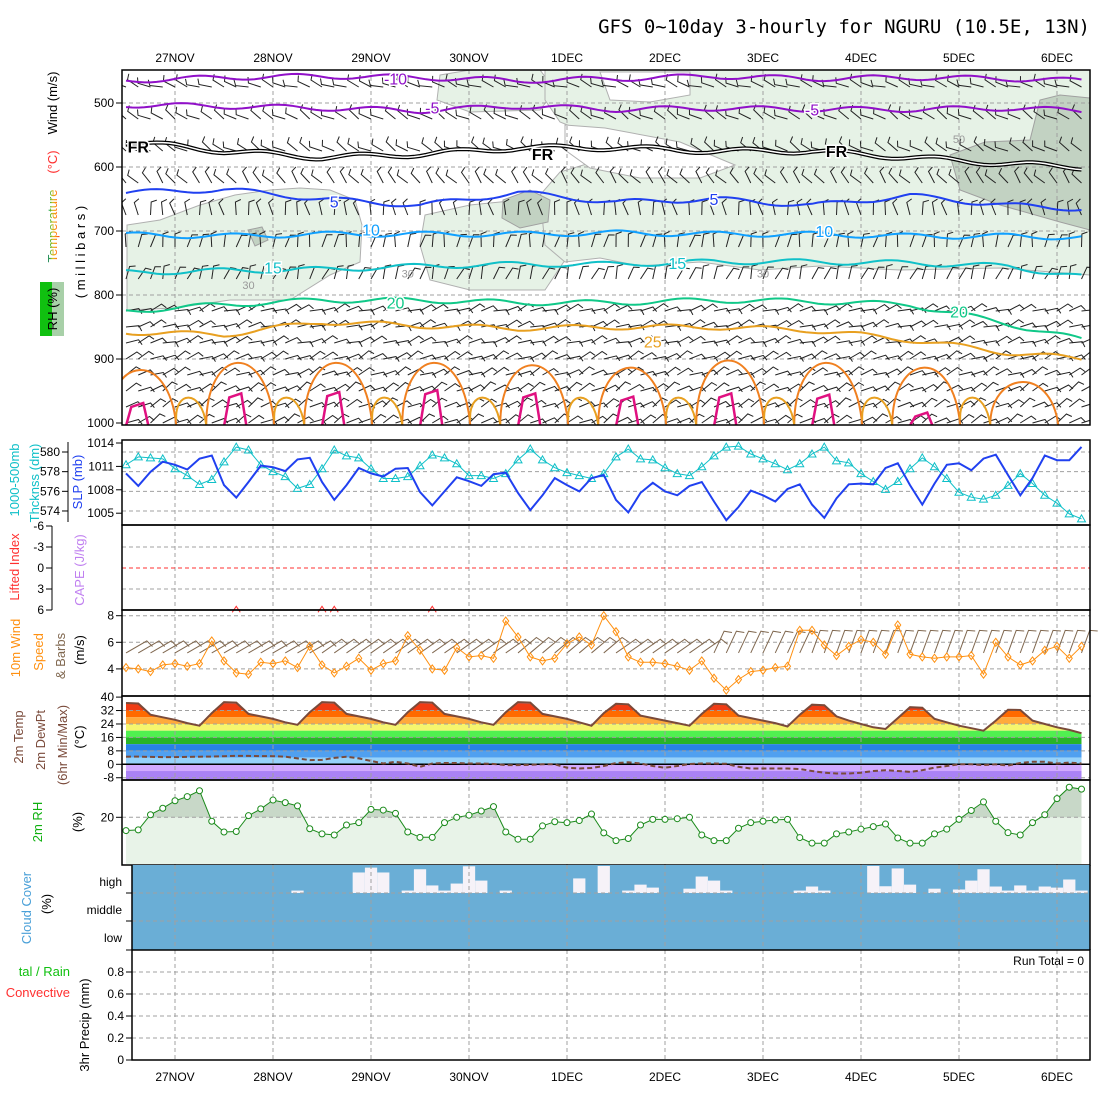  I want to click on axis-tick-label: 0, so click(110, 764).